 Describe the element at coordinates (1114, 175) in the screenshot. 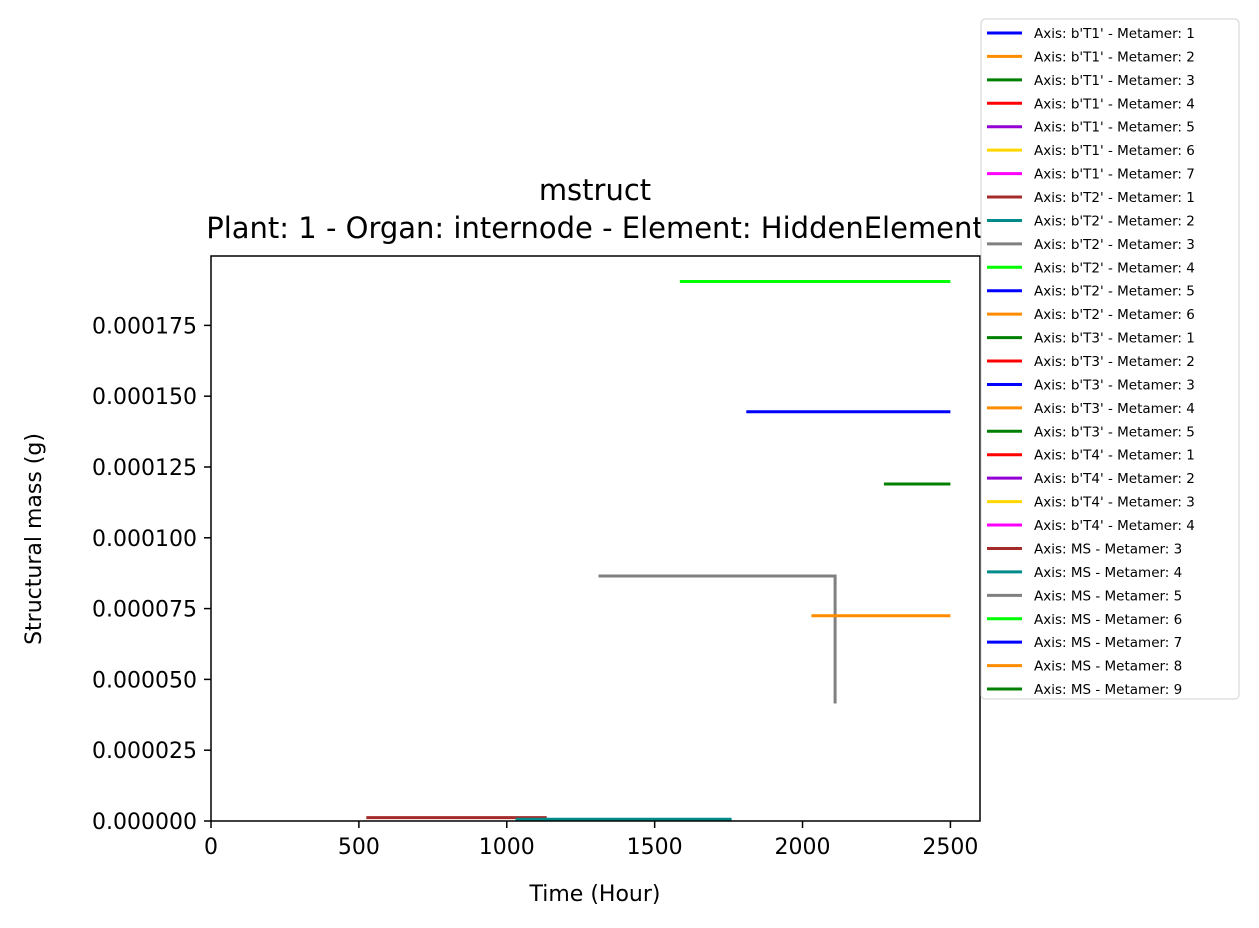

I see `legend-label-6: Axis: b'T1' - Metamer: 7` at that location.